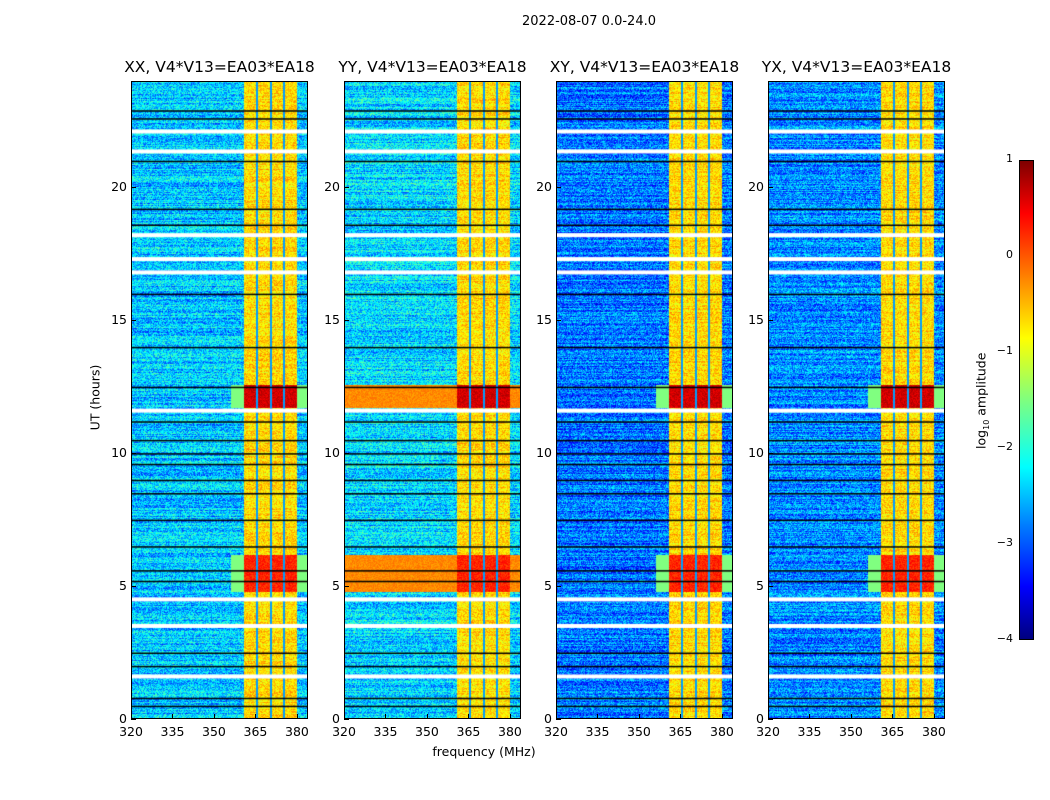 The width and height of the screenshot is (1050, 800). I want to click on heatmap-xy, so click(644, 400).